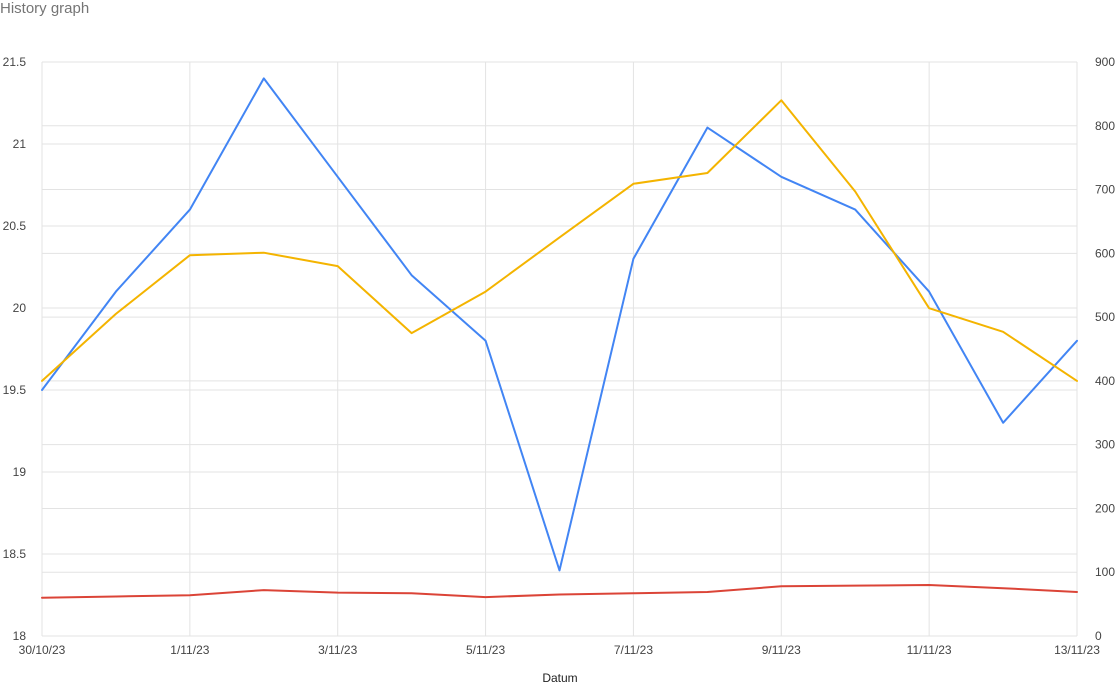 The height and width of the screenshot is (686, 1116). What do you see at coordinates (337, 650) in the screenshot?
I see `x-axis-tick-label: 3/11/23` at bounding box center [337, 650].